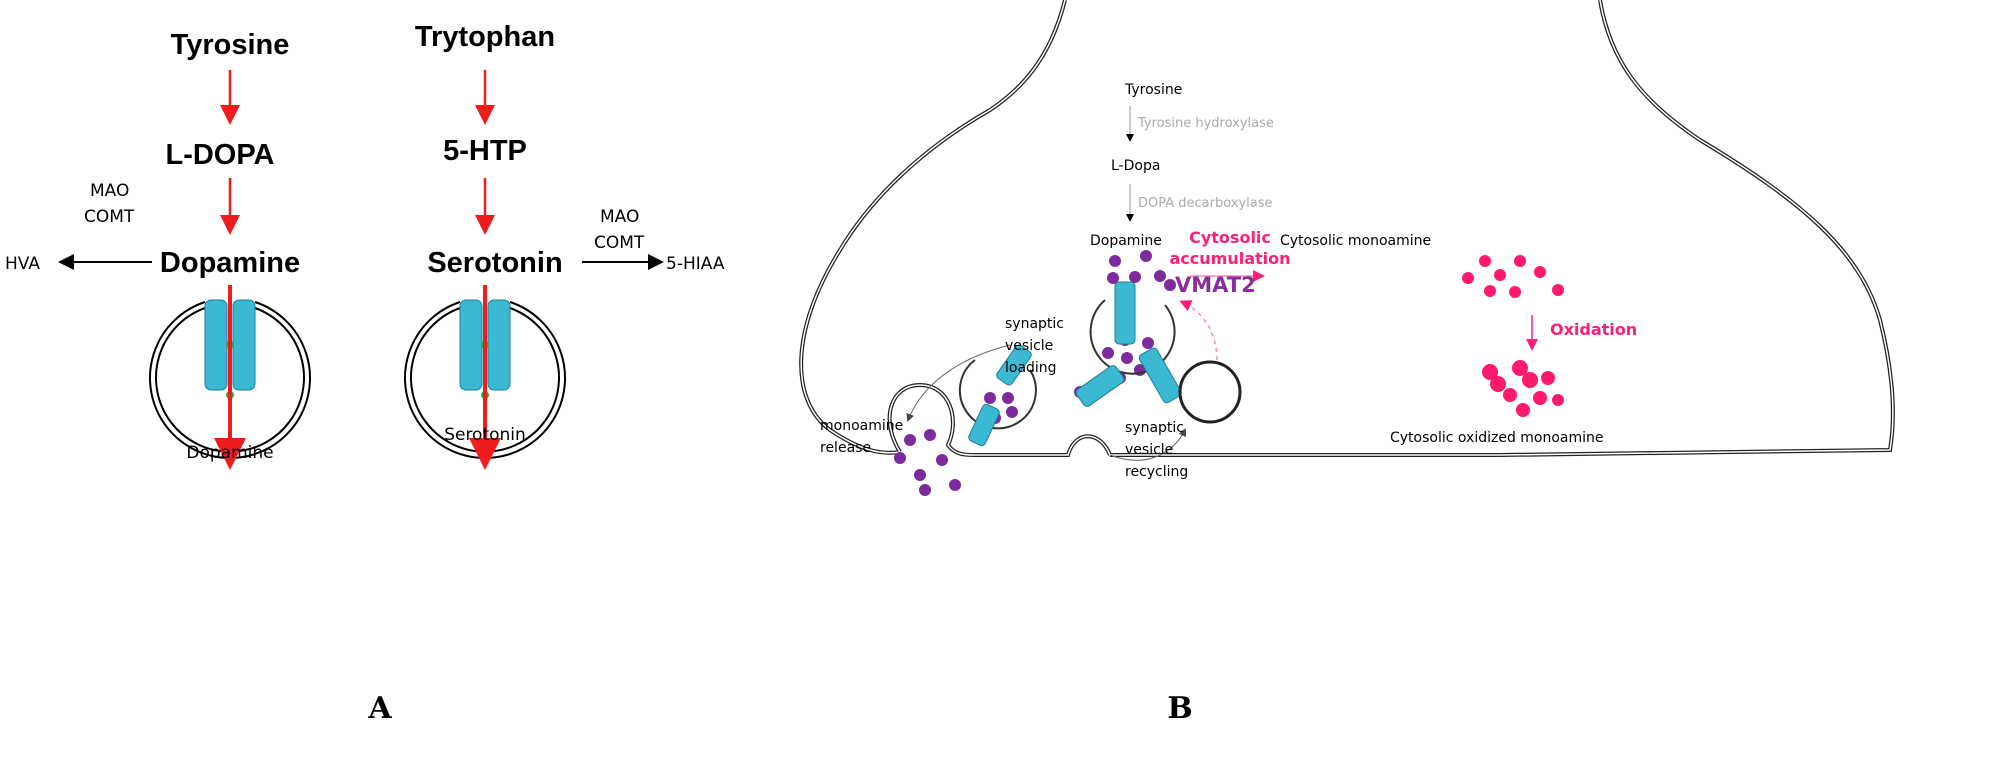 The height and width of the screenshot is (761, 1990). I want to click on ldopa-b-label: L-Dopa, so click(1135, 166).